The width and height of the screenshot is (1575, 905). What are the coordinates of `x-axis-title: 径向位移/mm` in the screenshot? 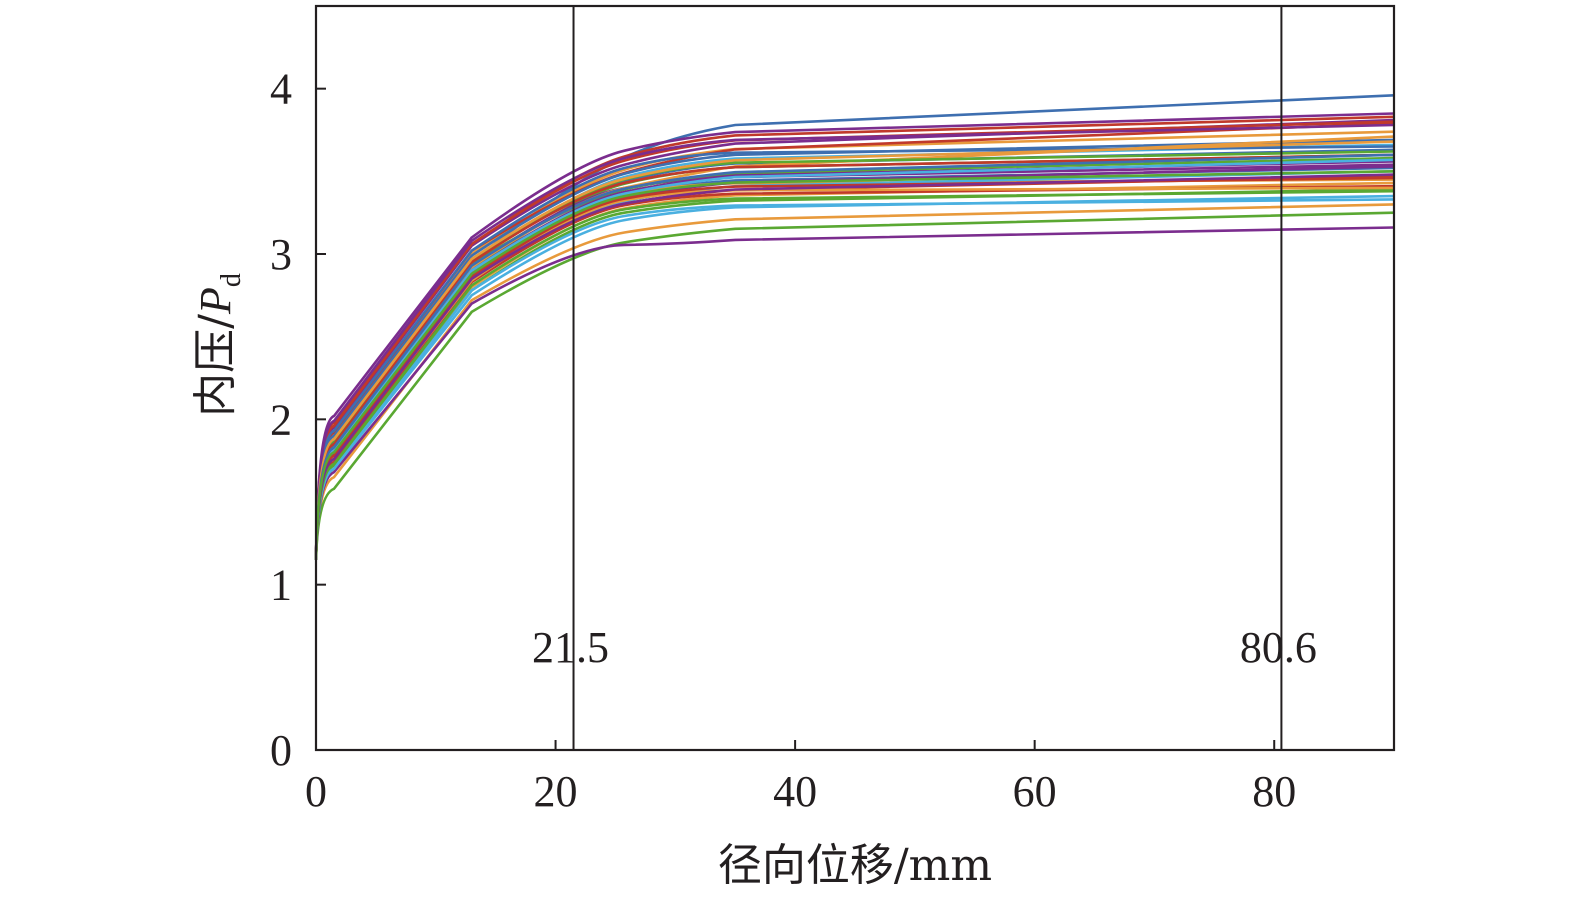 It's located at (855, 865).